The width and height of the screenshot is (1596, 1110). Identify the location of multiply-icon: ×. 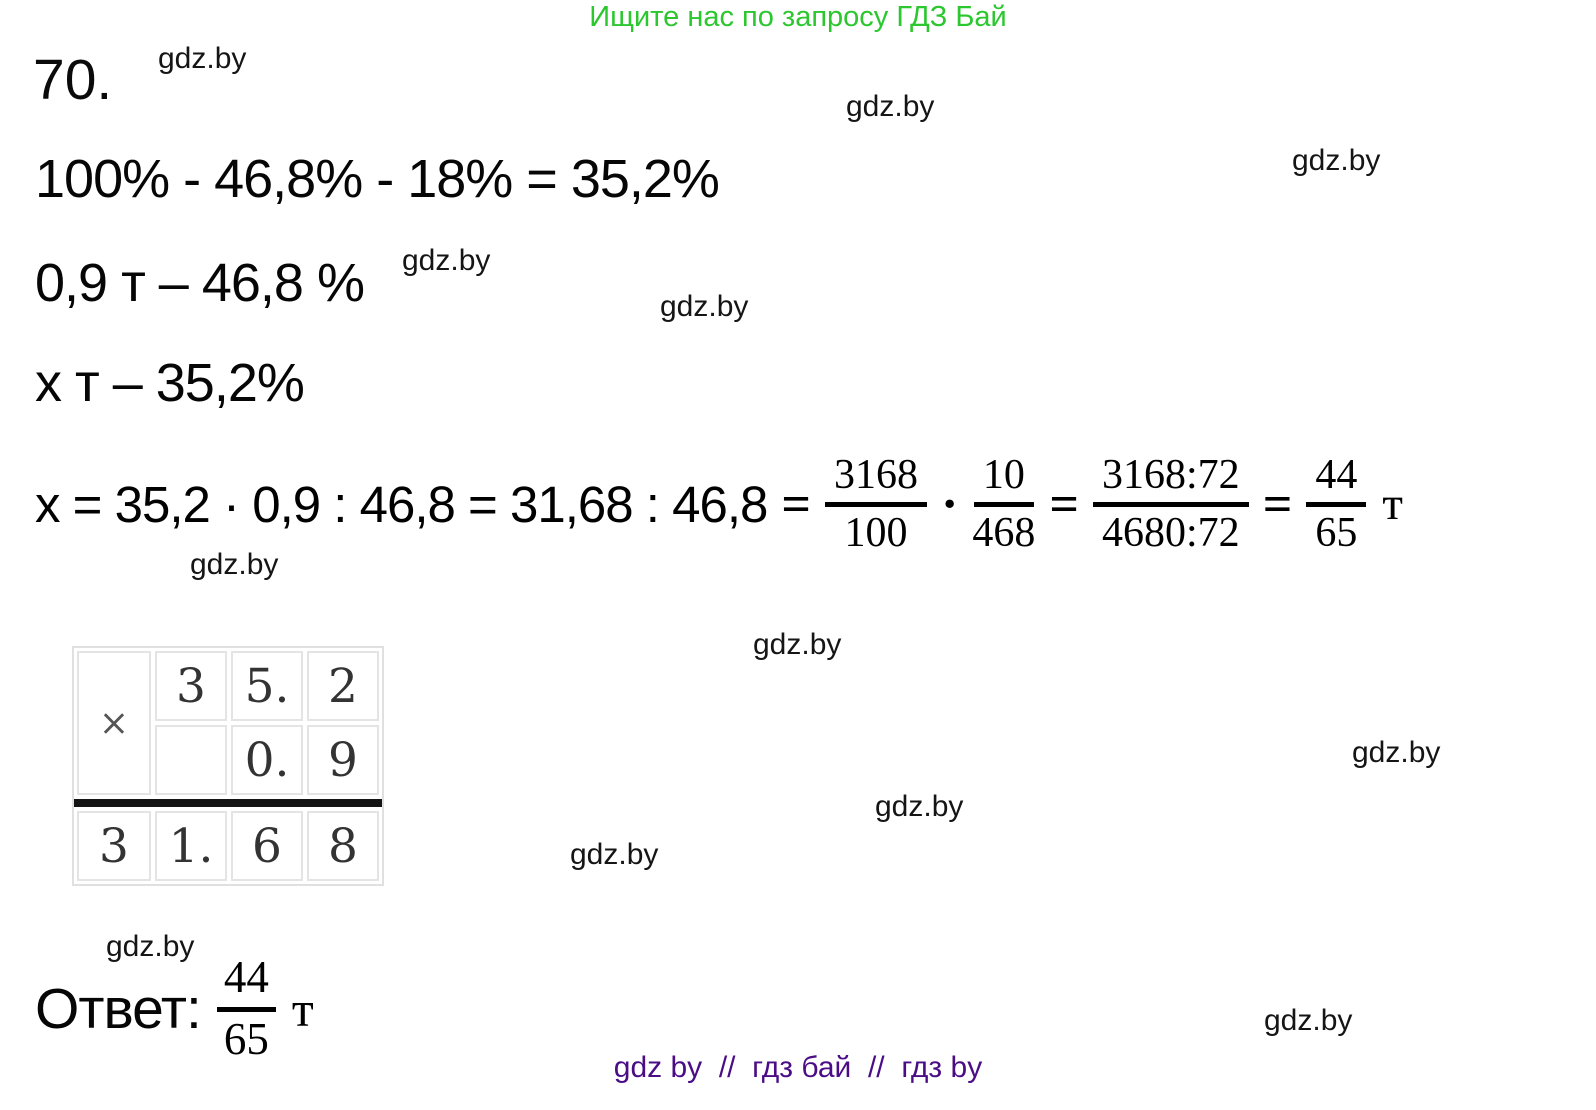
(114, 723).